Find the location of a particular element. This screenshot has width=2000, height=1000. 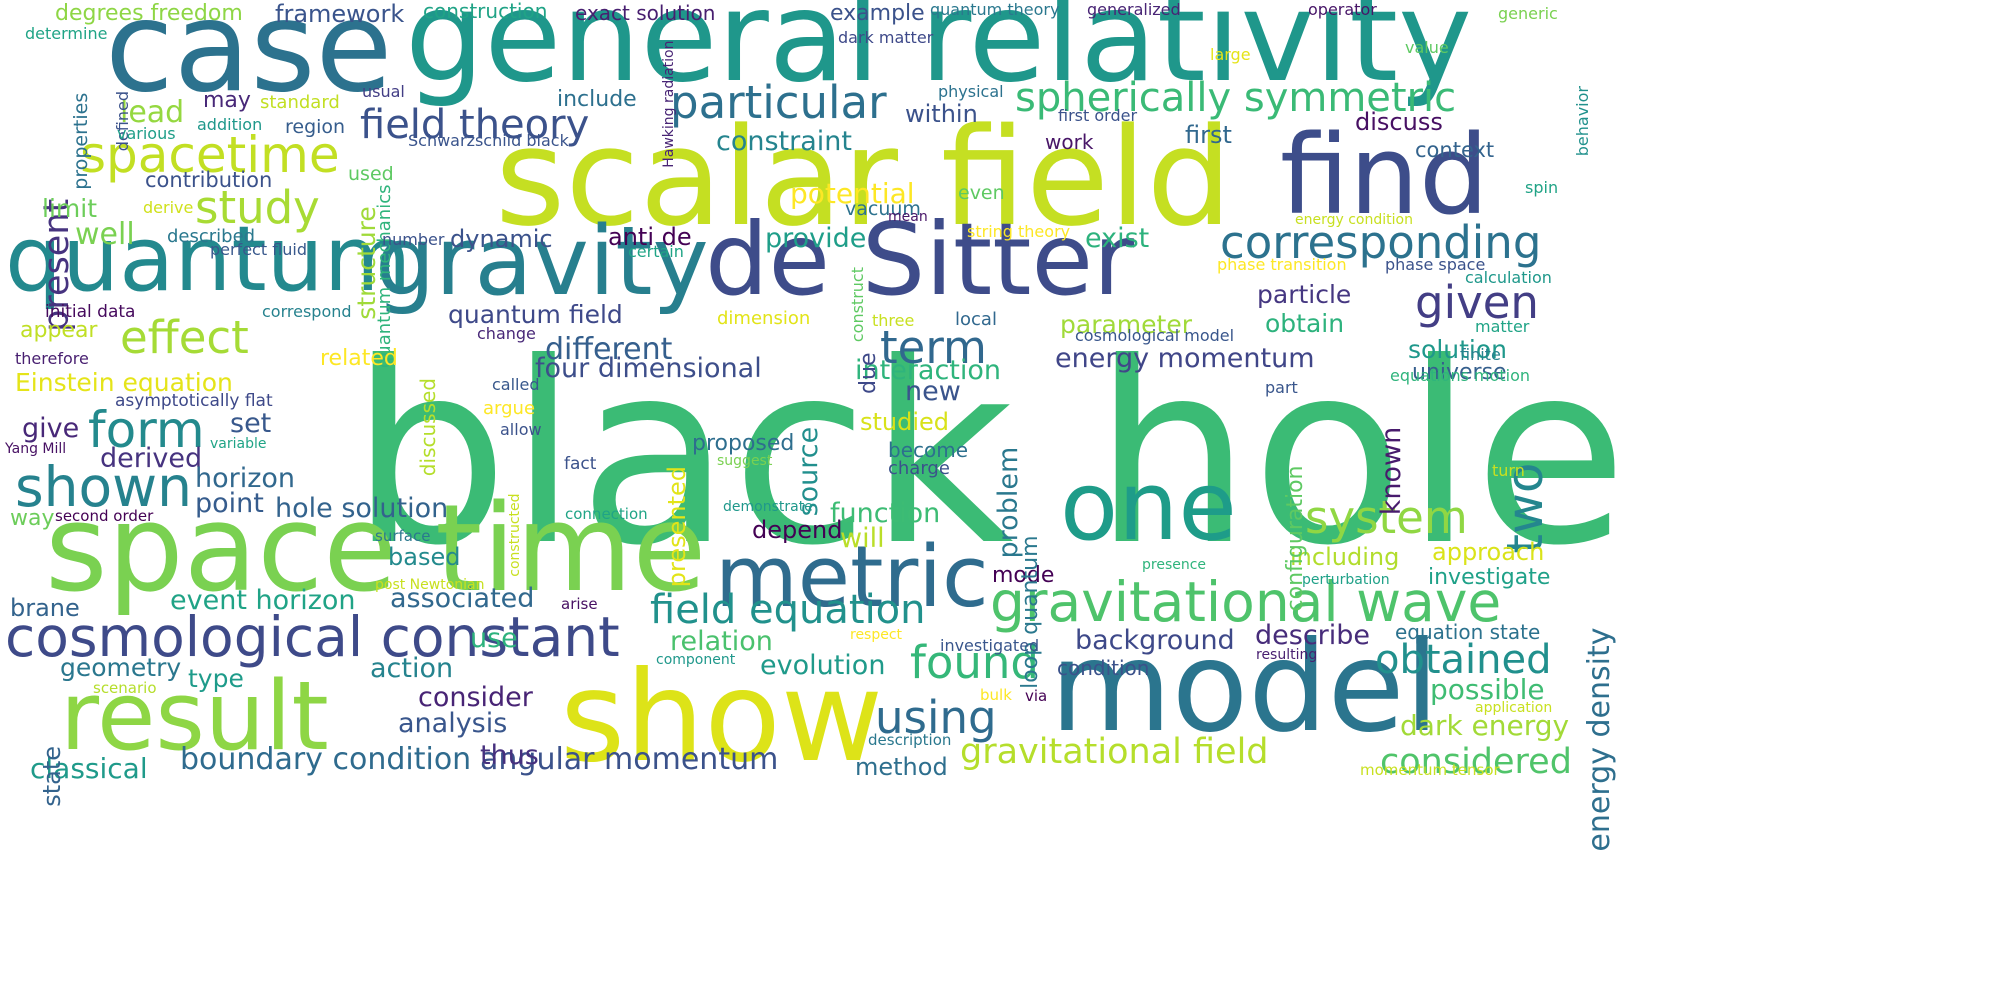

word-term: term is located at coordinates (933, 347).